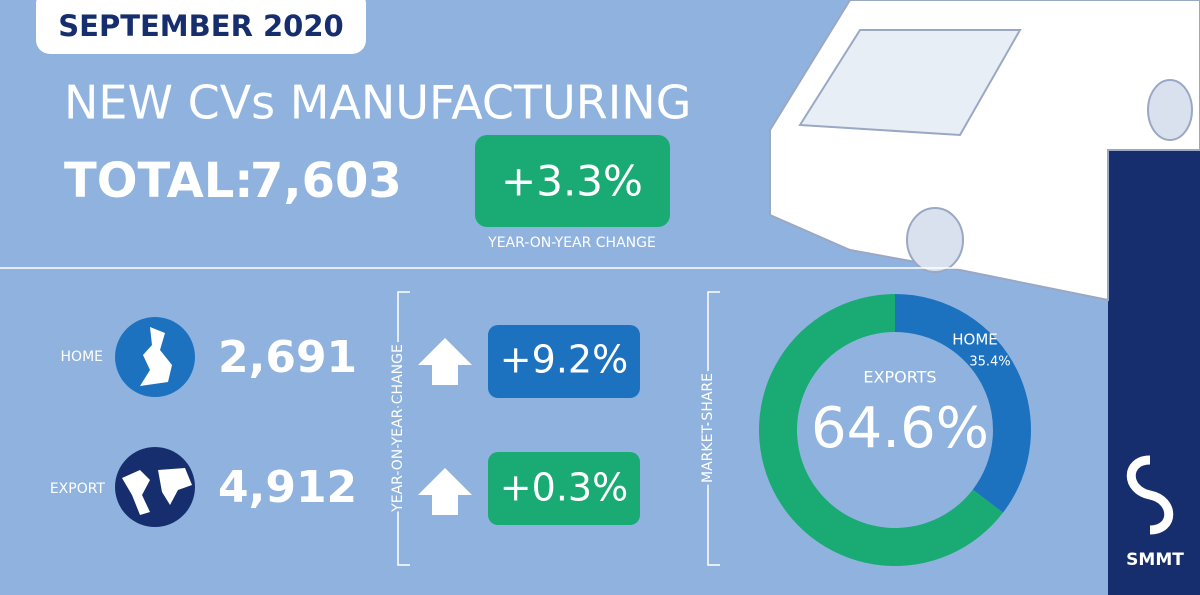 This screenshot has width=1200, height=595. Describe the element at coordinates (156, 356) in the screenshot. I see `uk-shape` at that location.